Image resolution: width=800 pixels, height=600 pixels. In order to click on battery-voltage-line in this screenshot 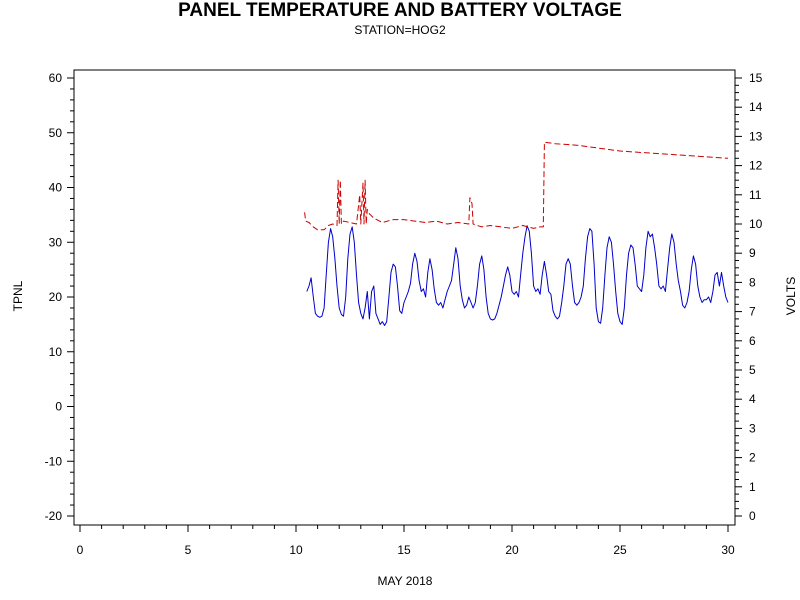, I will do `click(516, 186)`.